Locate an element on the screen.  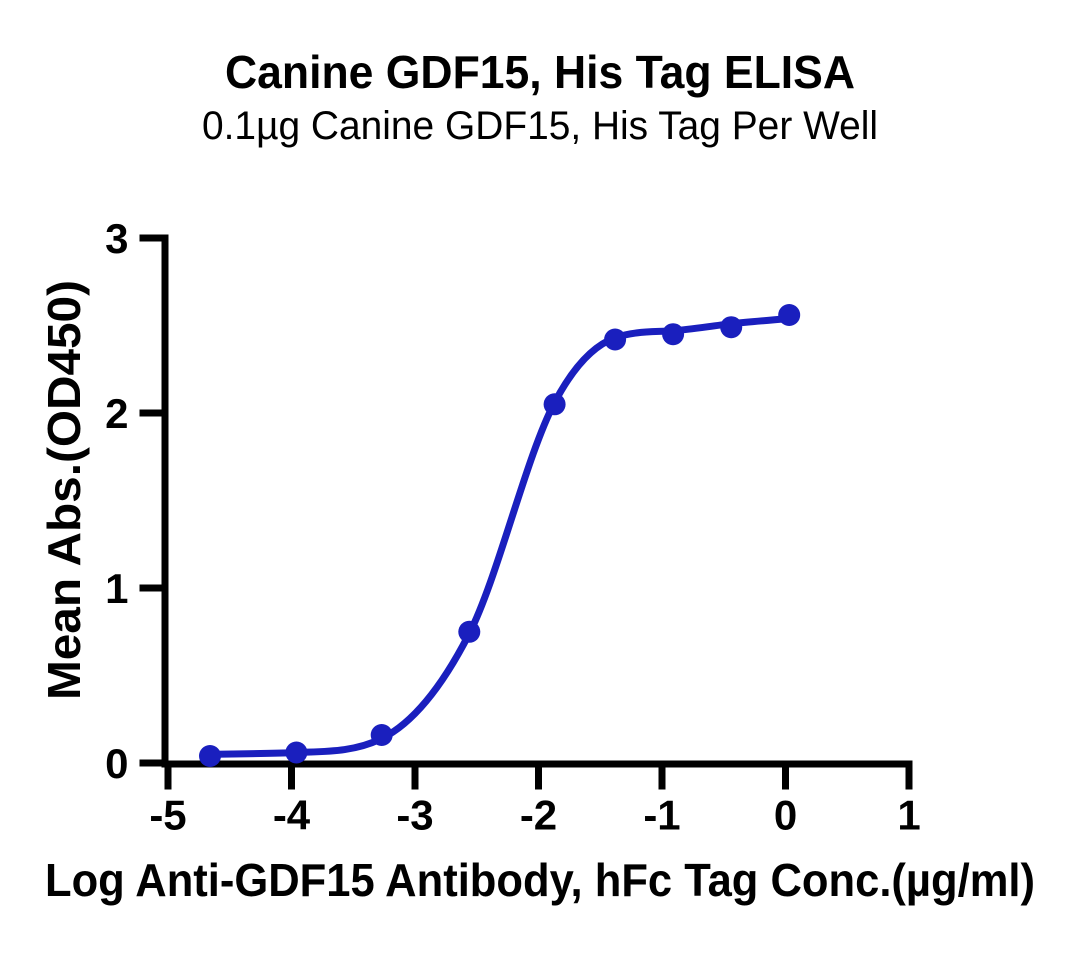
y-tick-label: 1 is located at coordinates (116, 588).